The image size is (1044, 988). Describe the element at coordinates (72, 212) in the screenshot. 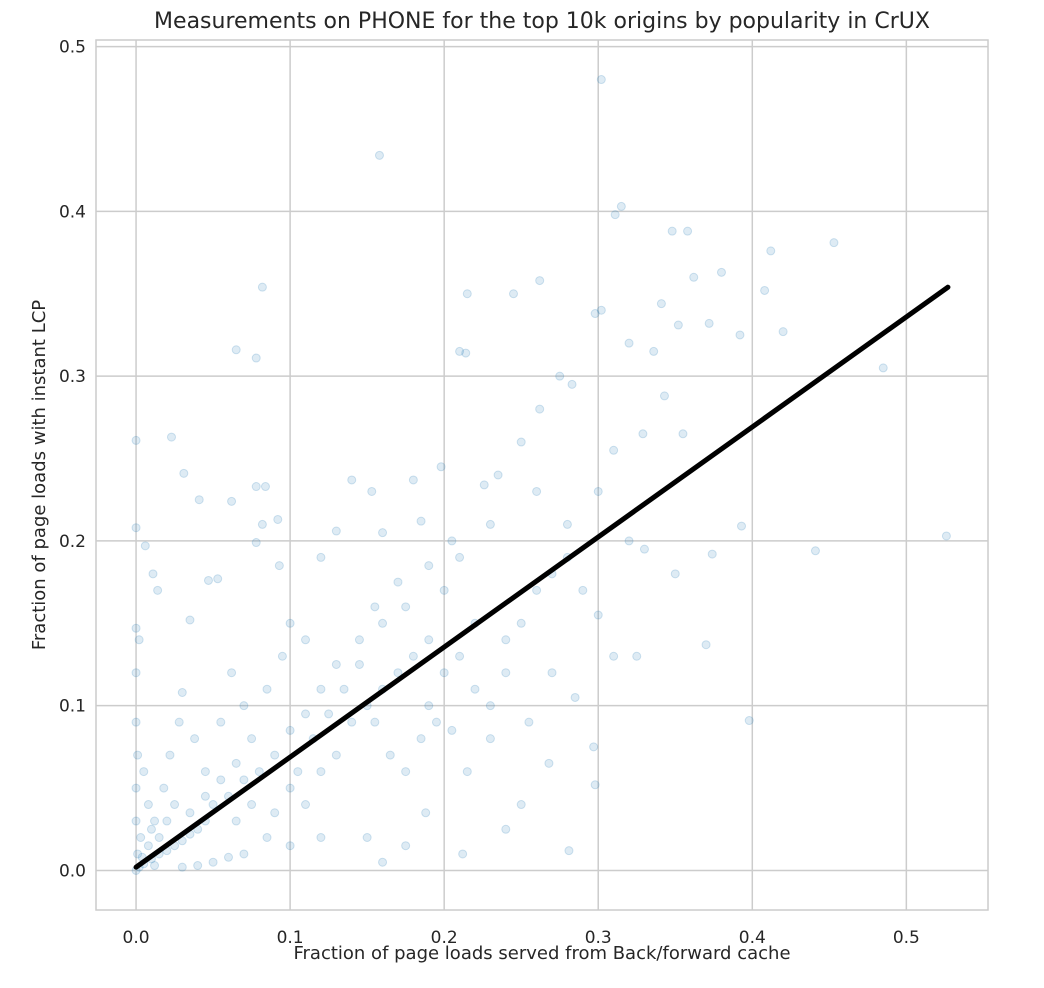

I see `y-tick-label: 0.4` at that location.